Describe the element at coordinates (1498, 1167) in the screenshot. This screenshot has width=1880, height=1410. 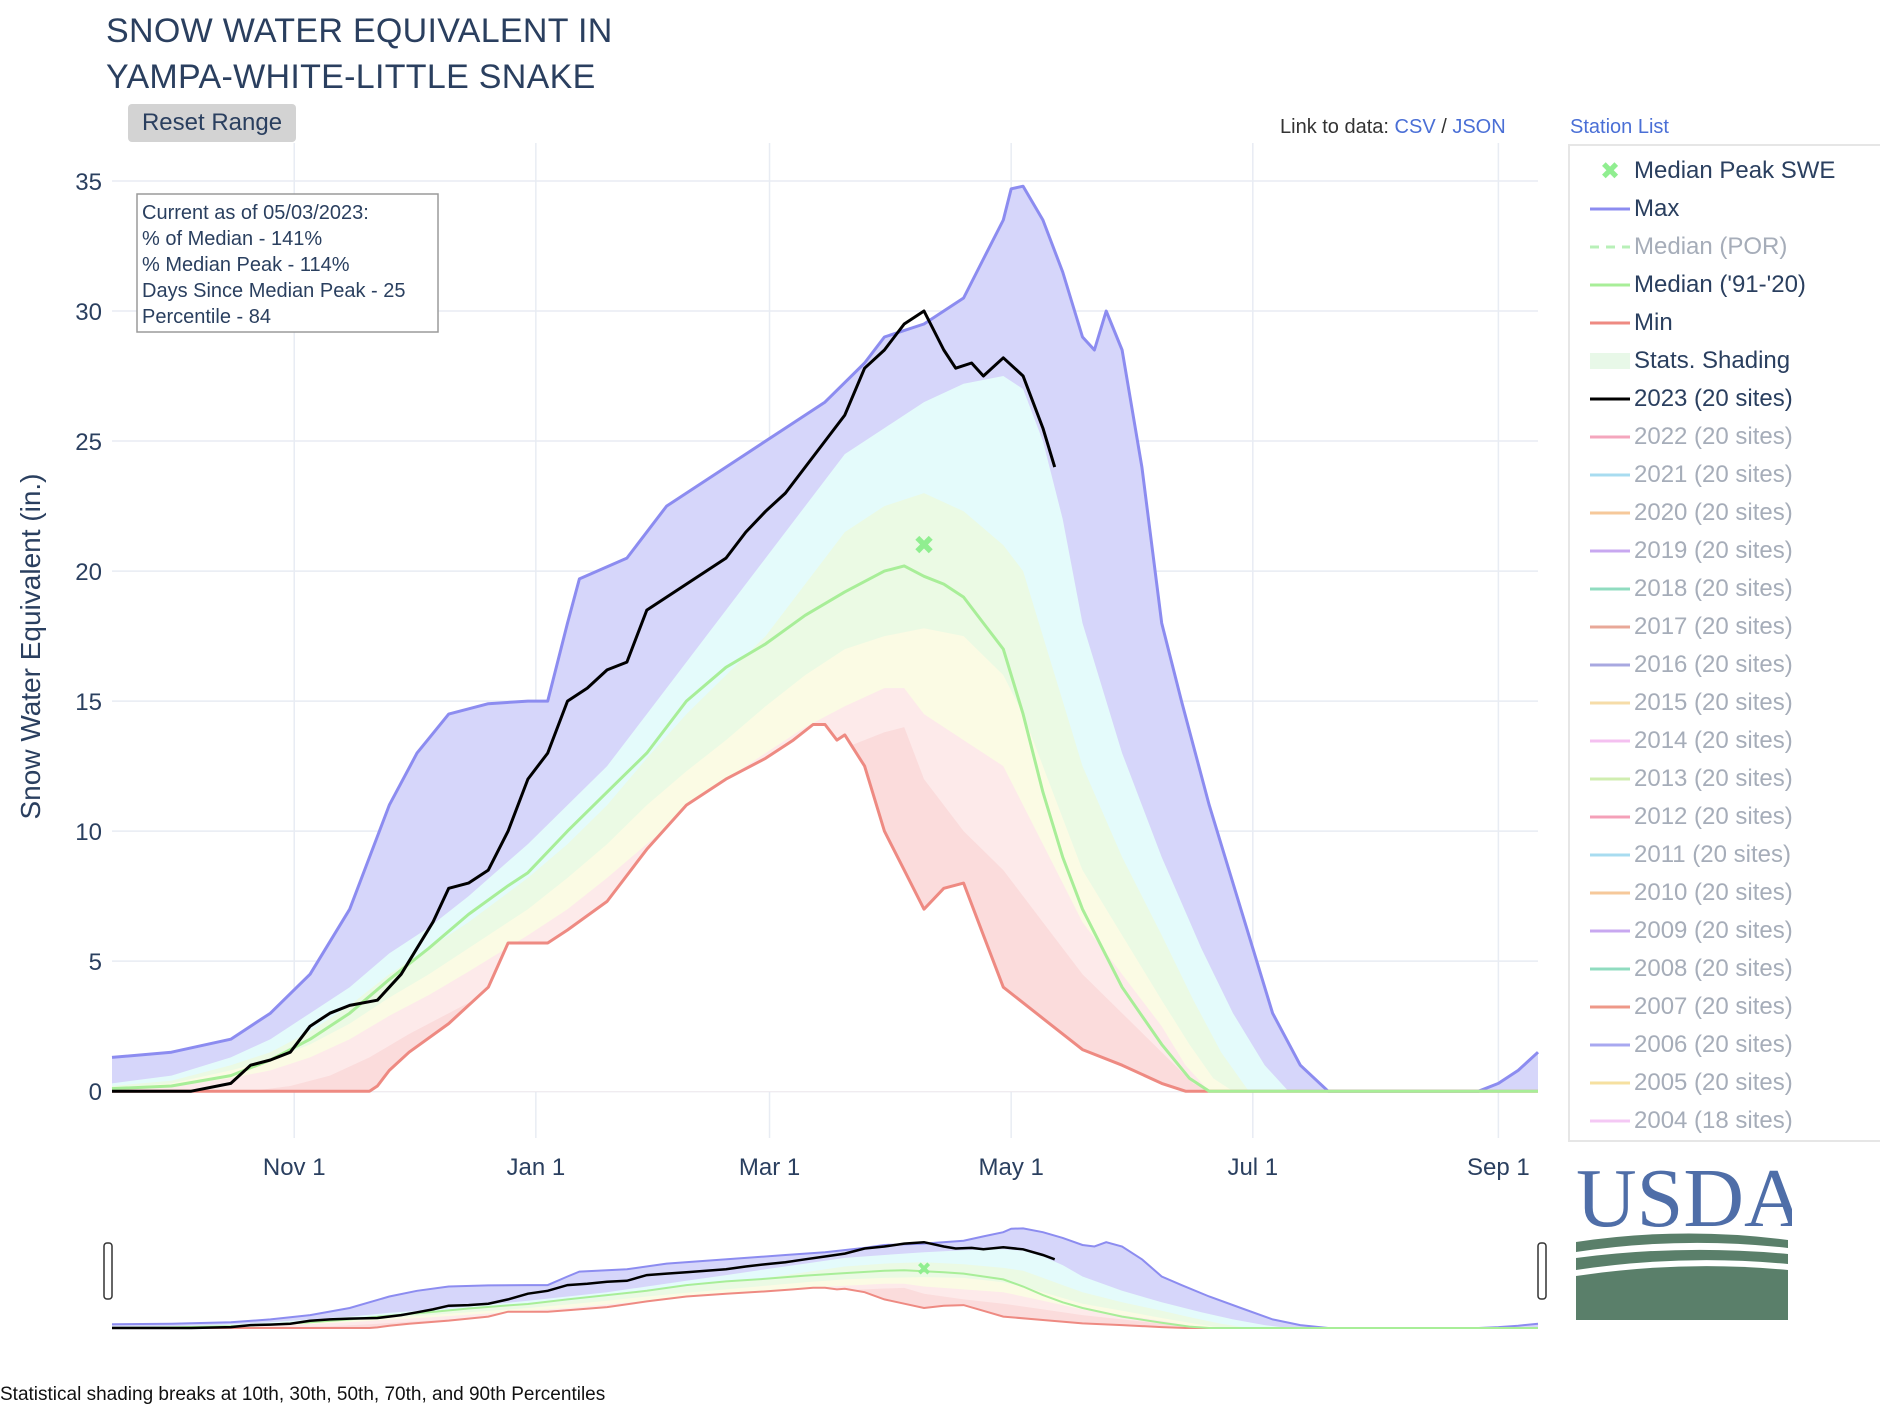
I see `x-tick-label: Sep 1` at that location.